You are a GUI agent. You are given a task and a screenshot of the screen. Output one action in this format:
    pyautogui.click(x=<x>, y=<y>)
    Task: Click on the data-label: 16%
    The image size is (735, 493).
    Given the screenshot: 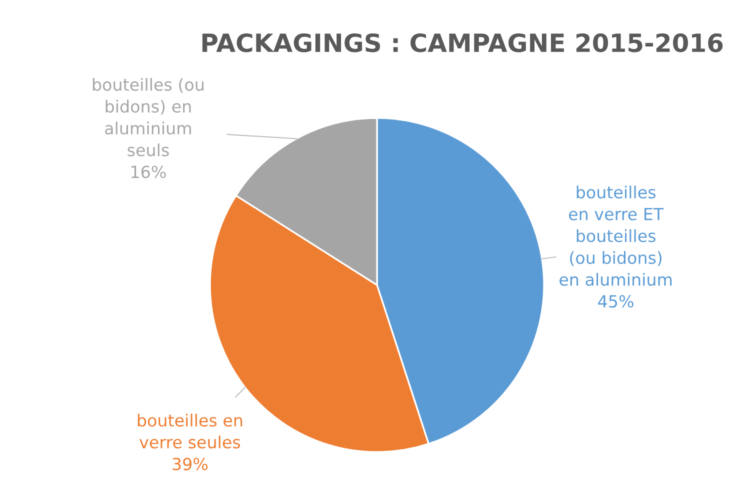 What is the action you would take?
    pyautogui.click(x=149, y=172)
    